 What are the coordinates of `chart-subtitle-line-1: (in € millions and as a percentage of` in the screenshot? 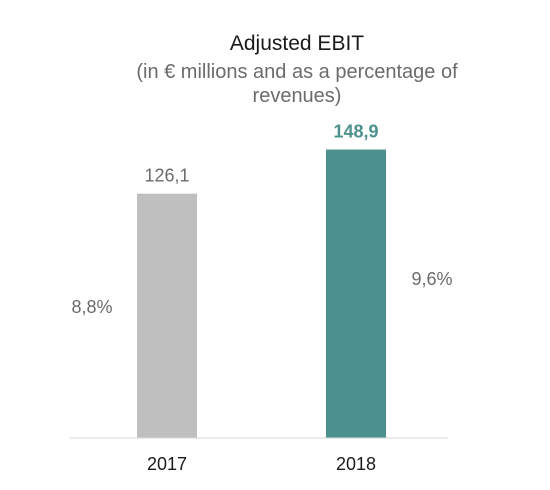 It's located at (297, 72).